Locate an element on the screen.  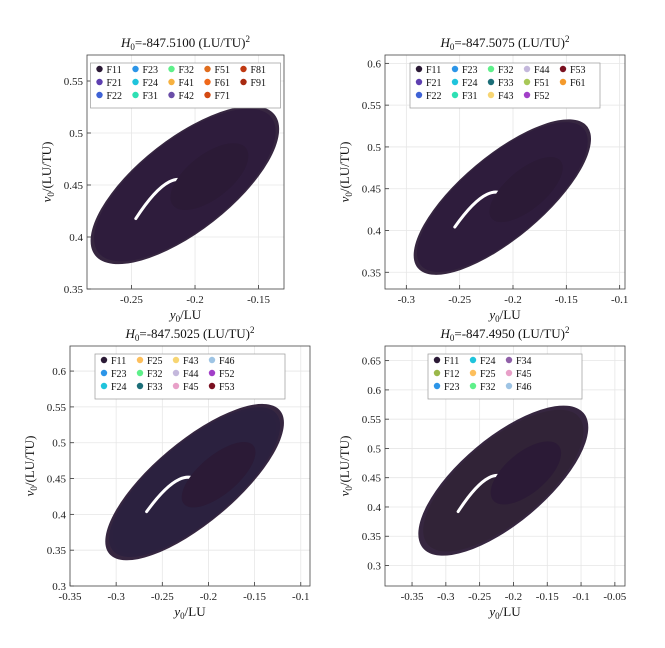
legend-label-f34: F34 is located at coordinates (524, 361).